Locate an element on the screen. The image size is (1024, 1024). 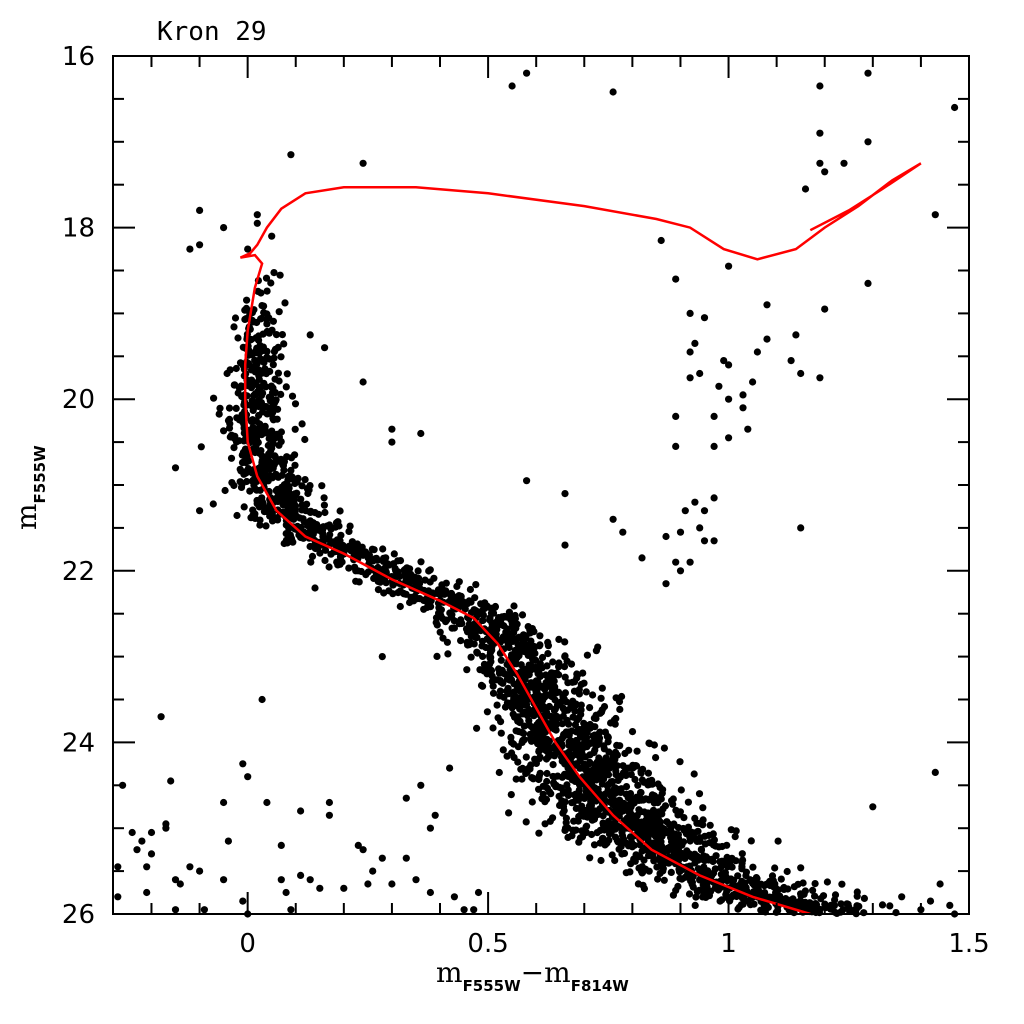
x-axis-label-m1: m is located at coordinates (449, 972).